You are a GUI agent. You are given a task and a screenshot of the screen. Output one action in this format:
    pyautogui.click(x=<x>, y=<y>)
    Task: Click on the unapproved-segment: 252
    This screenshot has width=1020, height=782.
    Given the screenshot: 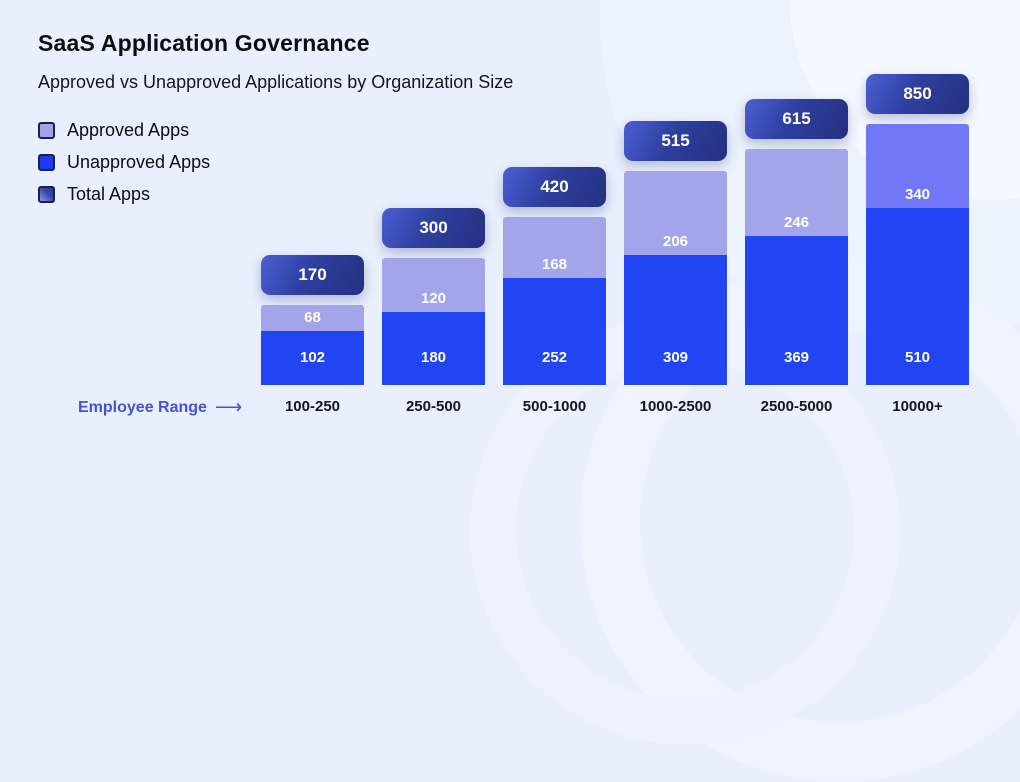 What is the action you would take?
    pyautogui.click(x=554, y=331)
    